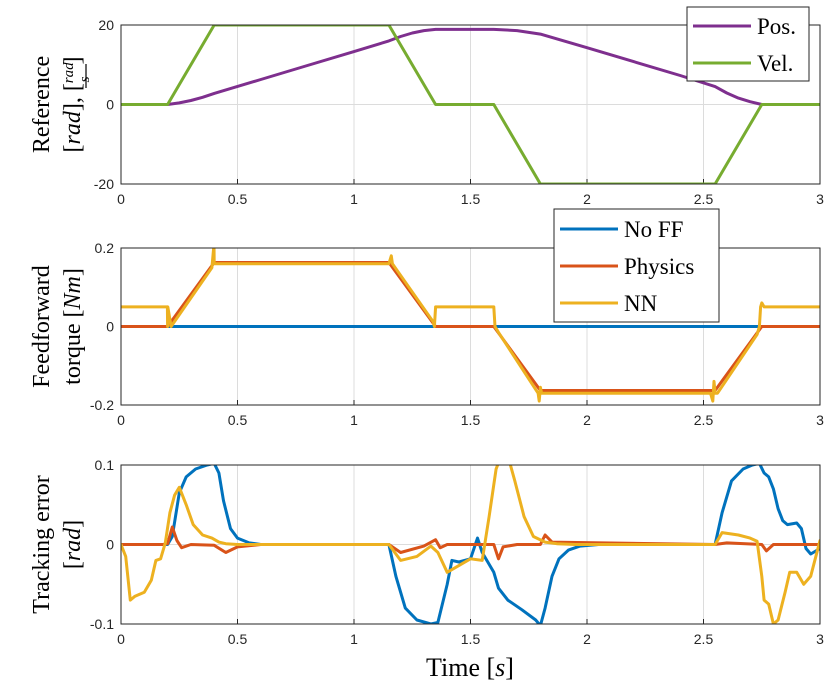  What do you see at coordinates (106, 25) in the screenshot?
I see `y-tick-label: 20` at bounding box center [106, 25].